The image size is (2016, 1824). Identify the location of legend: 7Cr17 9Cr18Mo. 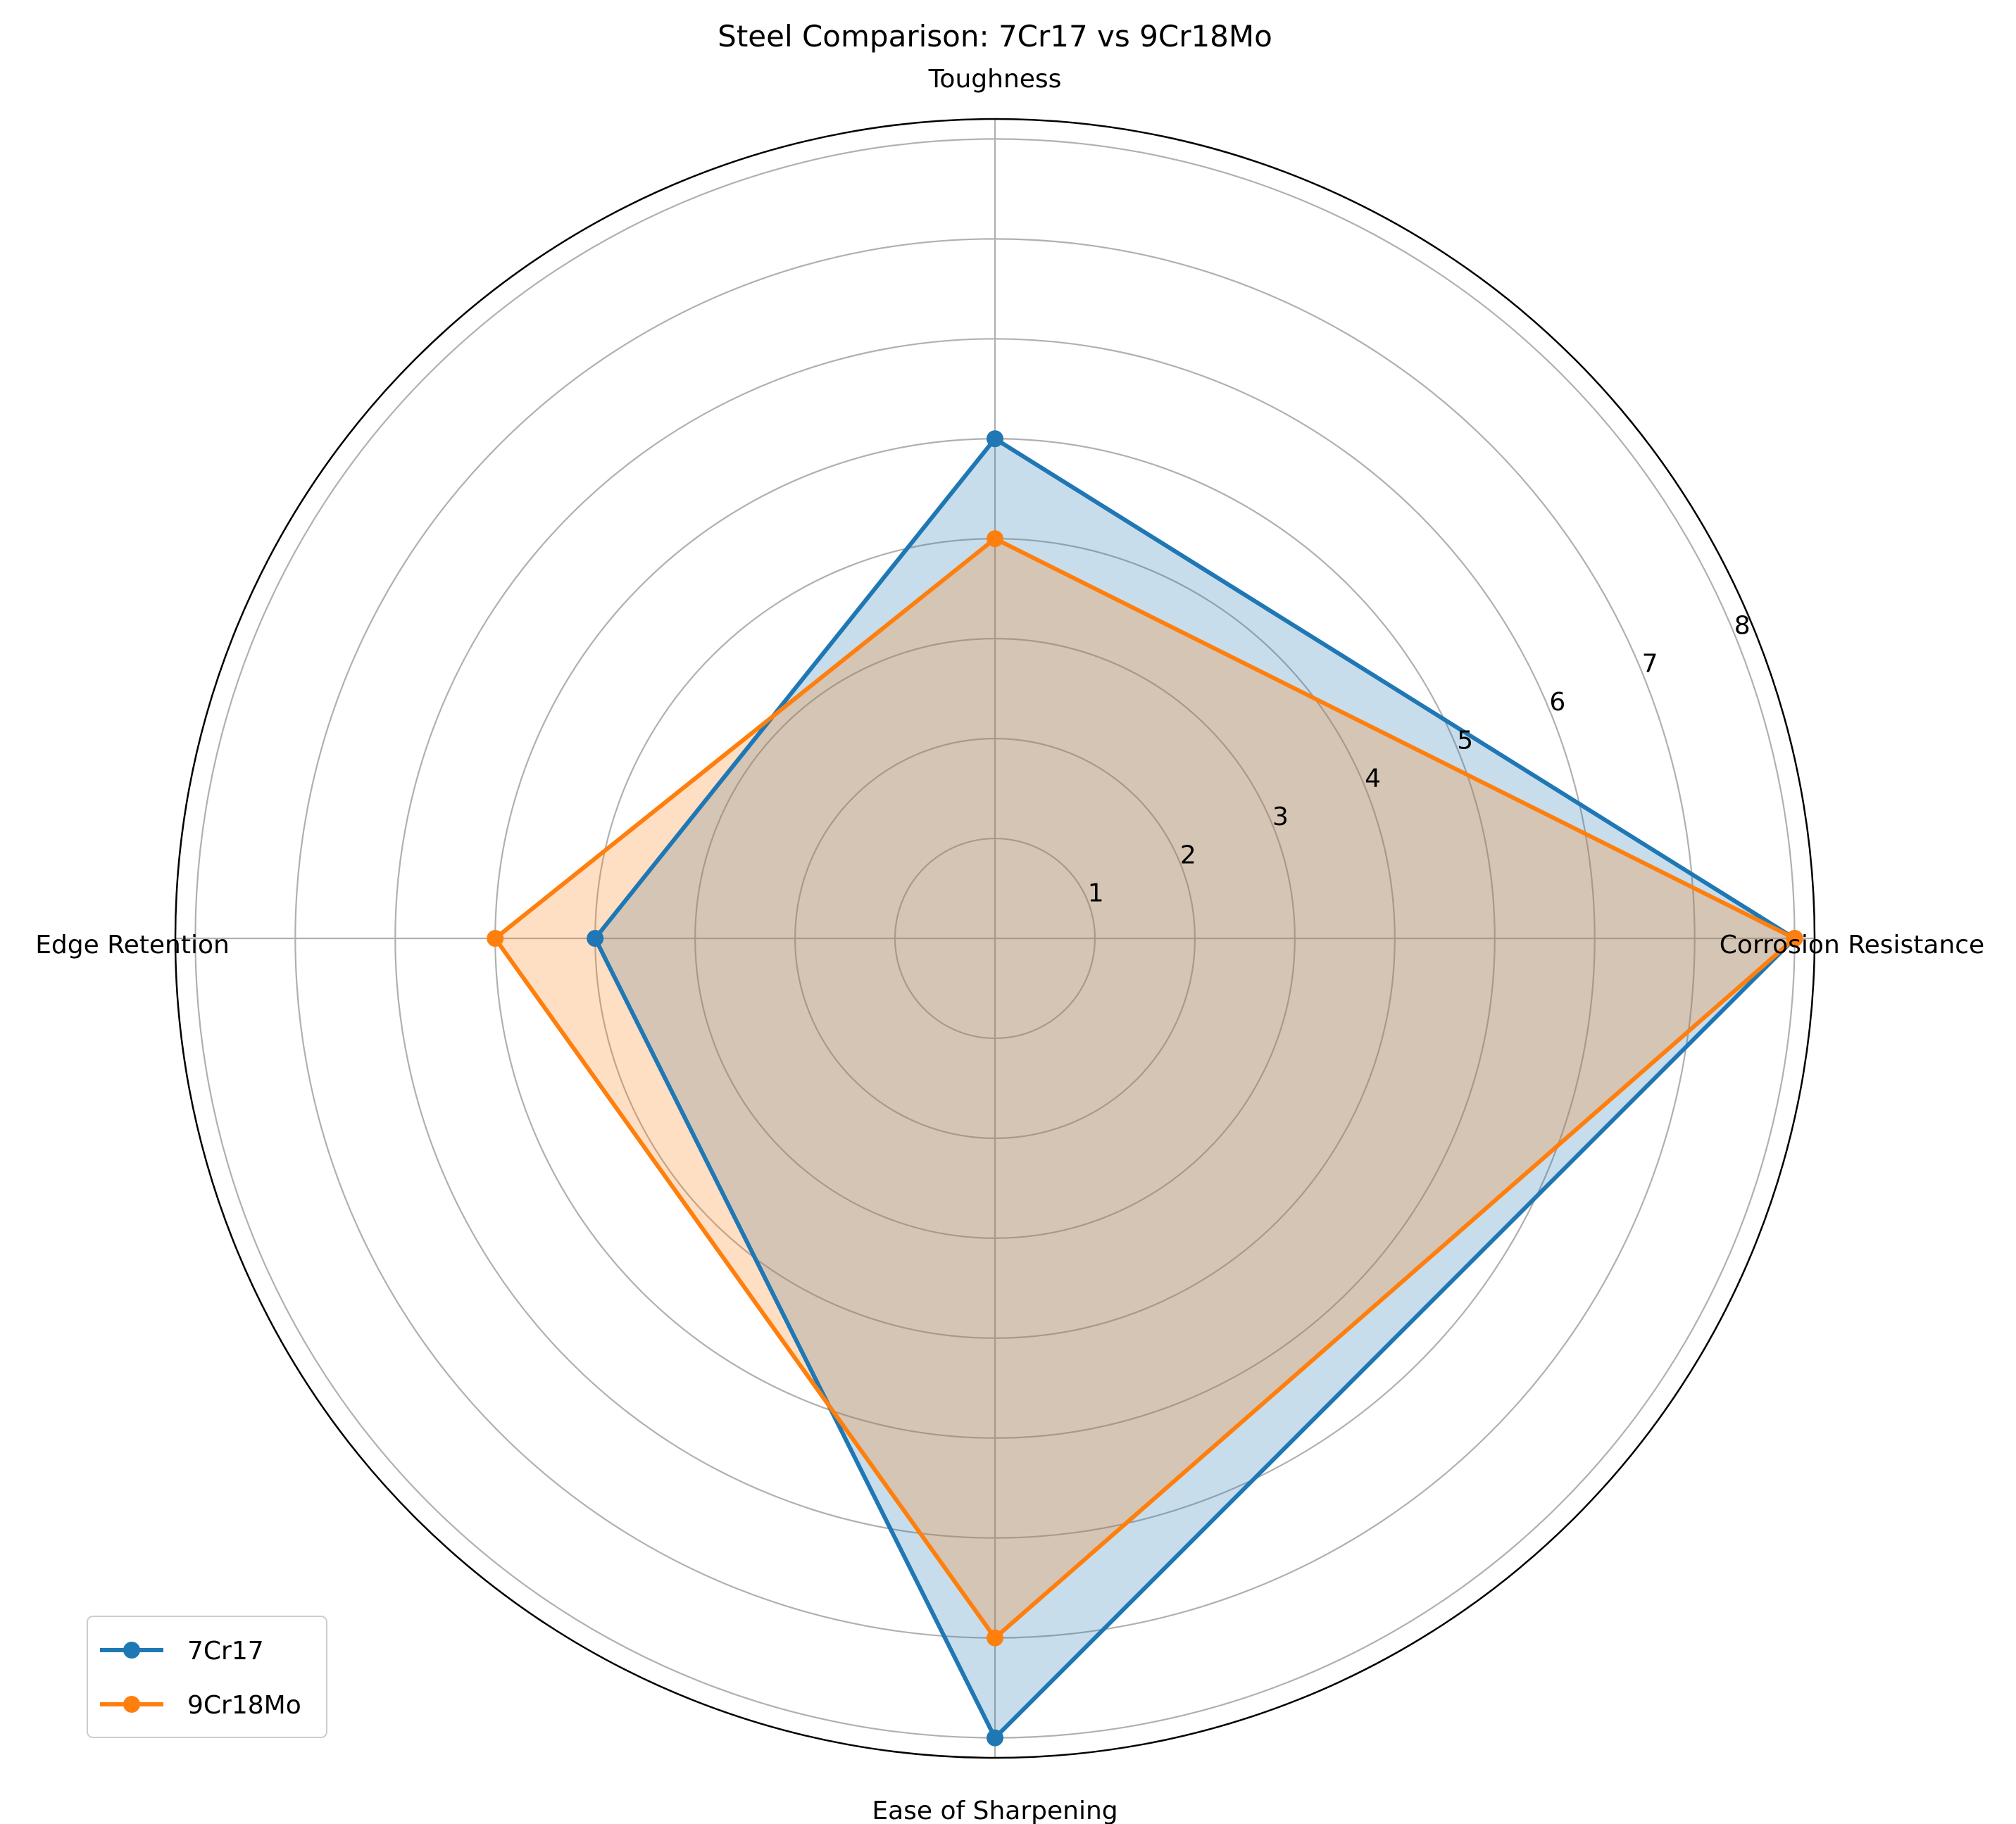
(207, 1677).